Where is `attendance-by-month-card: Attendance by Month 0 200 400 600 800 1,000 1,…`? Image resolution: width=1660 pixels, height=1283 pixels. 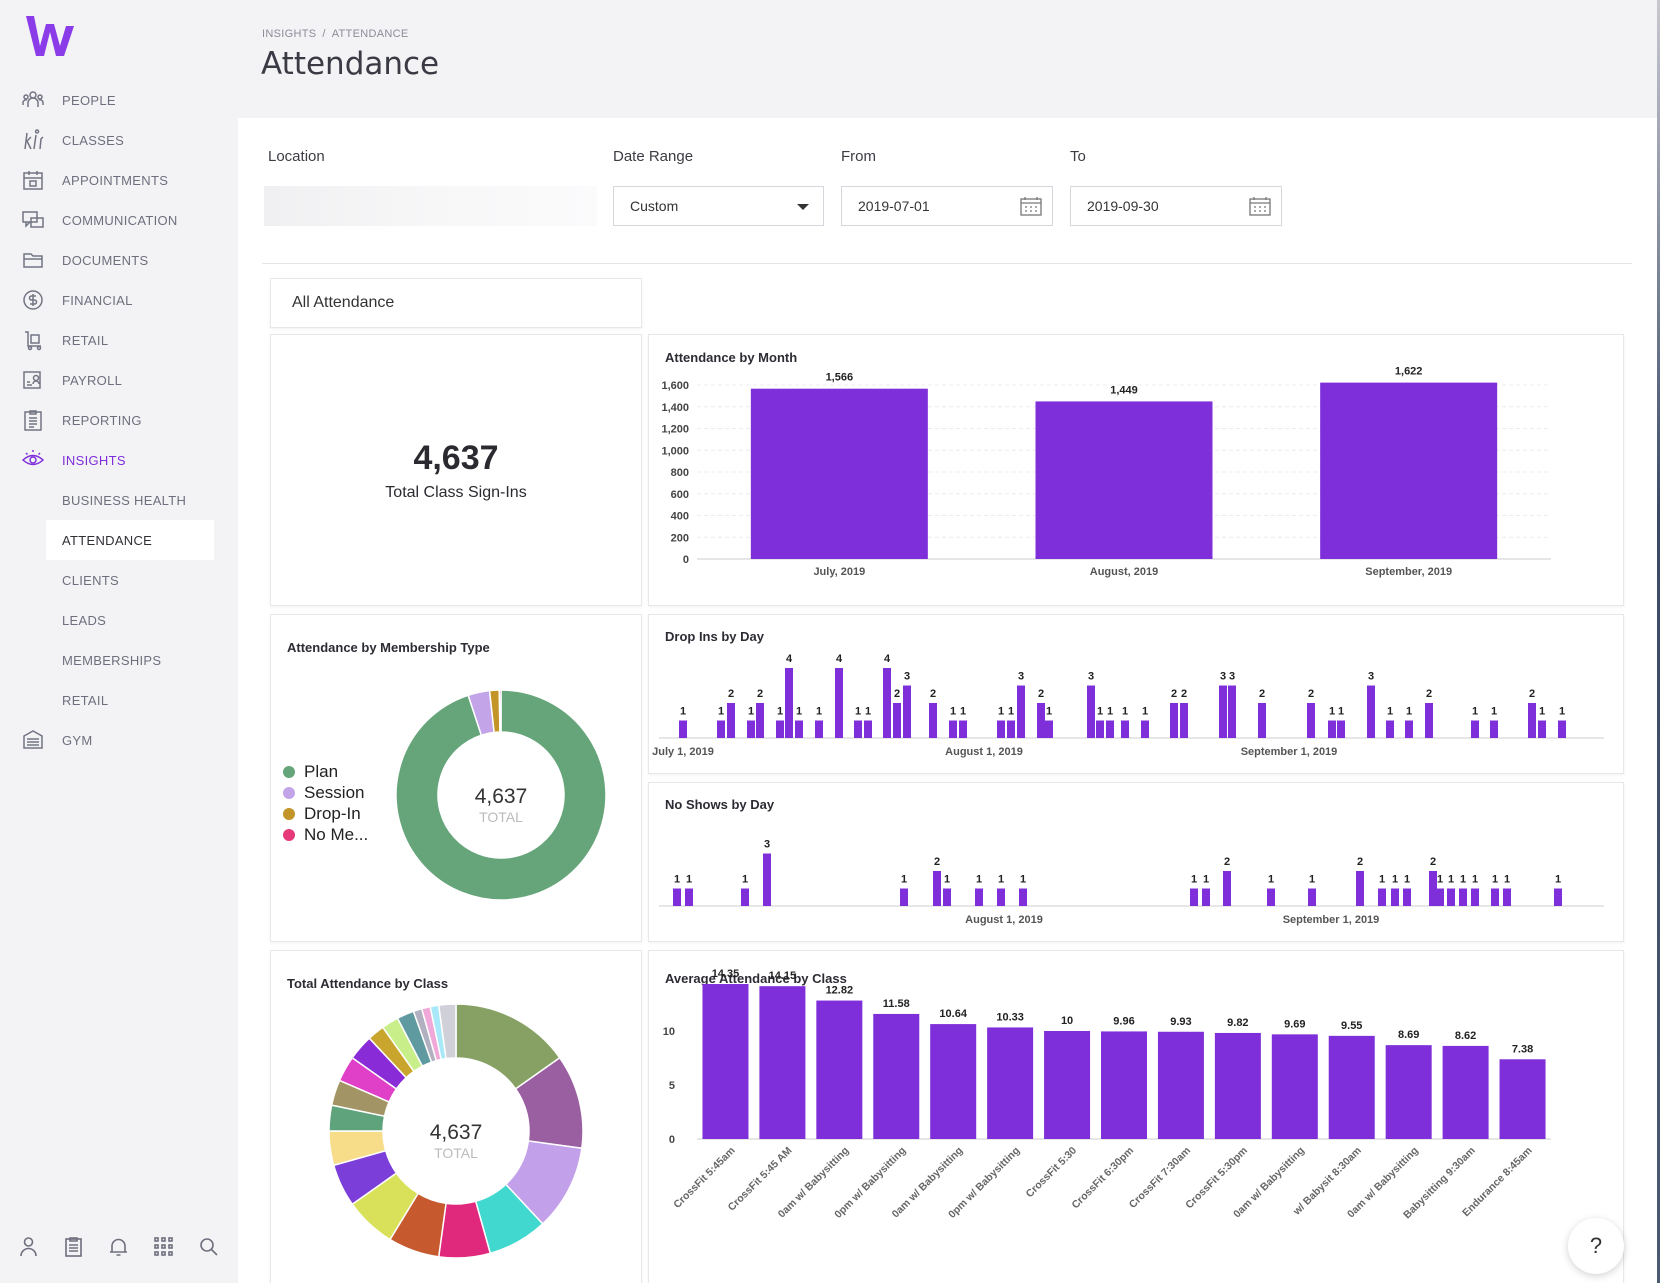
attendance-by-month-card: Attendance by Month 0 200 400 600 800 1,000 1,… is located at coordinates (1136, 470).